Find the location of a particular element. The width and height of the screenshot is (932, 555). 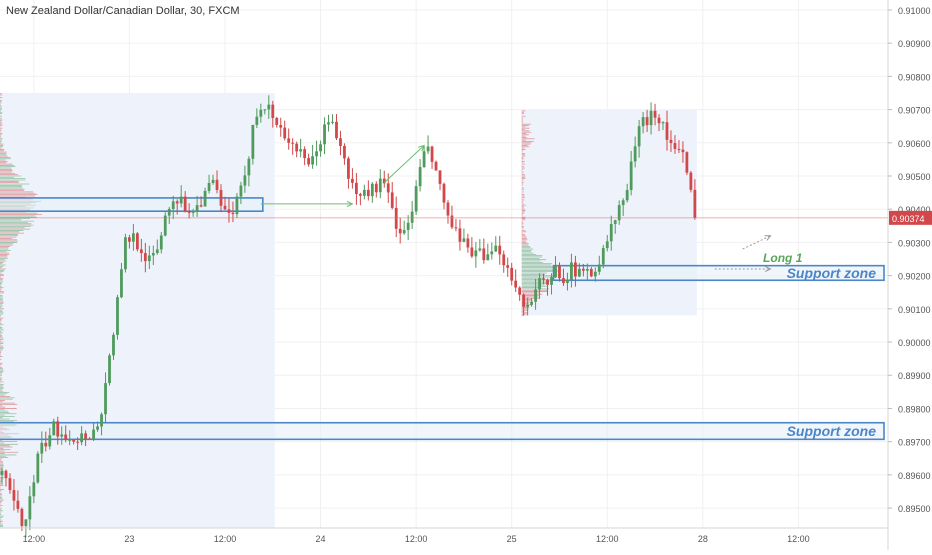

zone-right is located at coordinates (718, 273).